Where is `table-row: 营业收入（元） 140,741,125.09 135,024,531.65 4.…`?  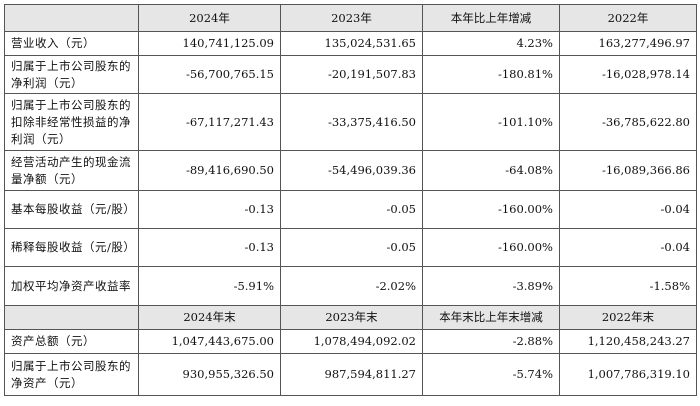
table-row: 营业收入（元） 140,741,125.09 135,024,531.65 4.… is located at coordinates (350, 43).